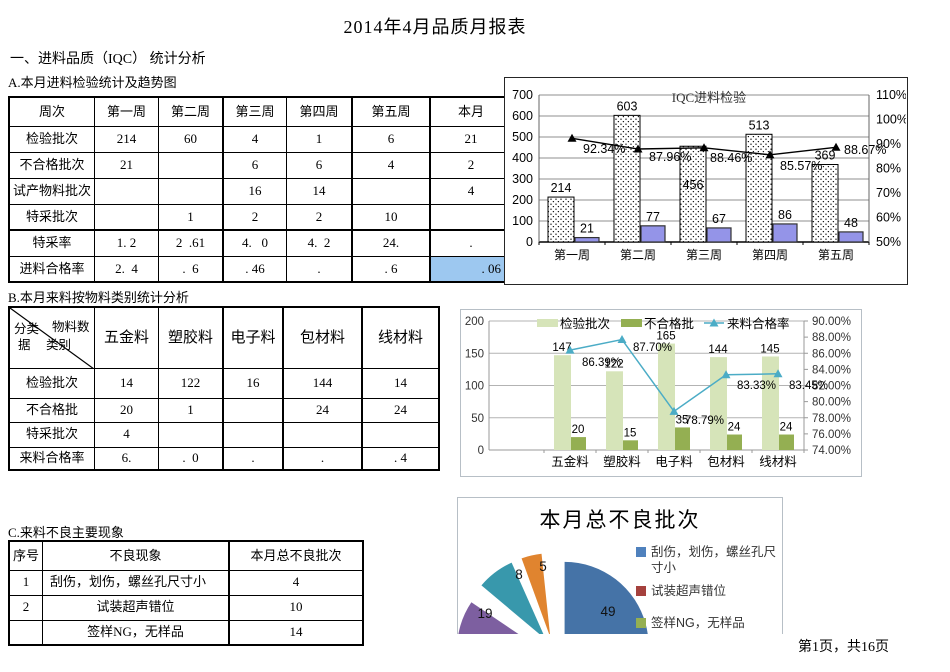  What do you see at coordinates (891, 120) in the screenshot?
I see `svg-text: 100%` at bounding box center [891, 120].